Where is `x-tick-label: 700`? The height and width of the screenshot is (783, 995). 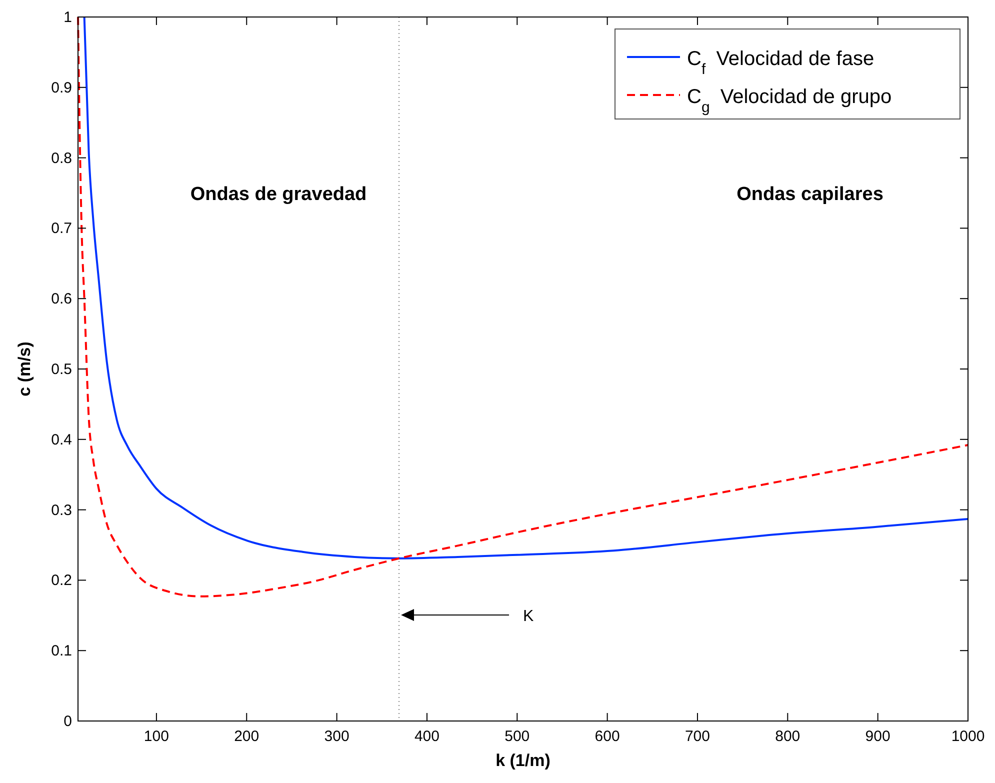 x-tick-label: 700 is located at coordinates (697, 736).